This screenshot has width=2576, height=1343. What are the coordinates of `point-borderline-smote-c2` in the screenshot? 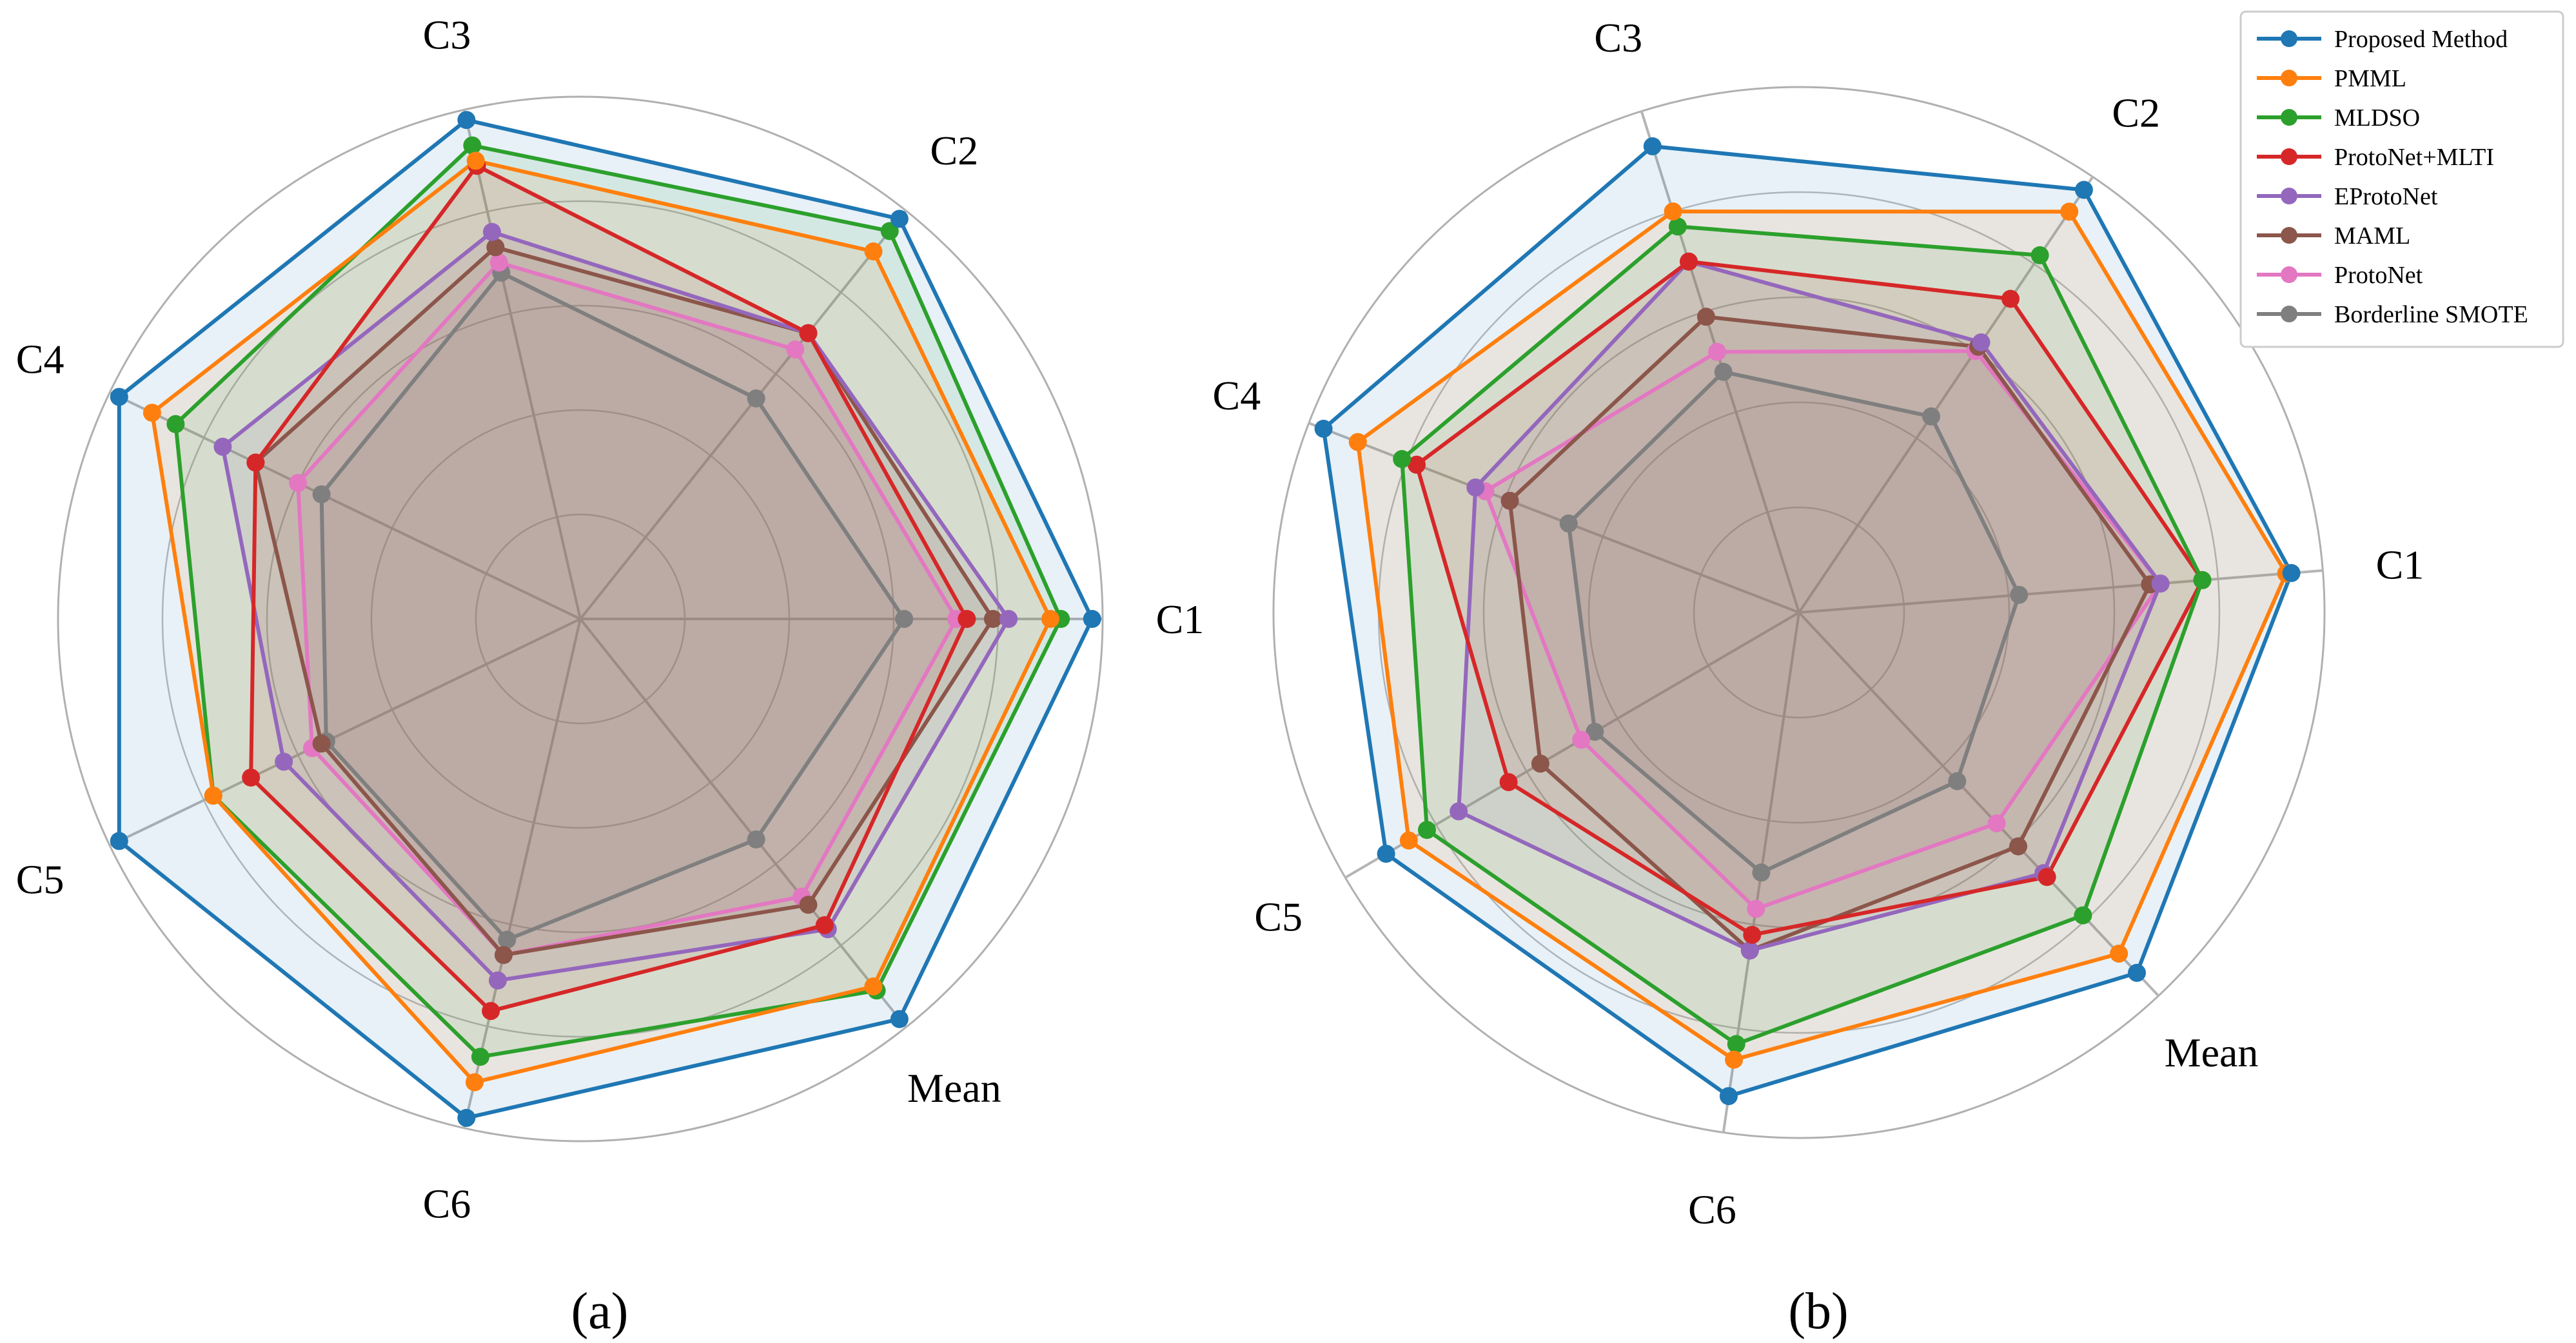 It's located at (1931, 416).